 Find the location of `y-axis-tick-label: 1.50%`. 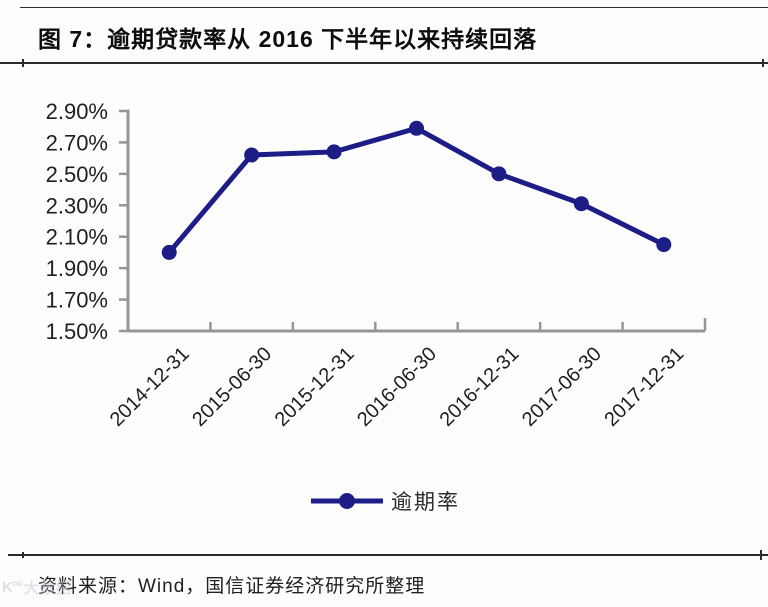

y-axis-tick-label: 1.50% is located at coordinates (77, 331).